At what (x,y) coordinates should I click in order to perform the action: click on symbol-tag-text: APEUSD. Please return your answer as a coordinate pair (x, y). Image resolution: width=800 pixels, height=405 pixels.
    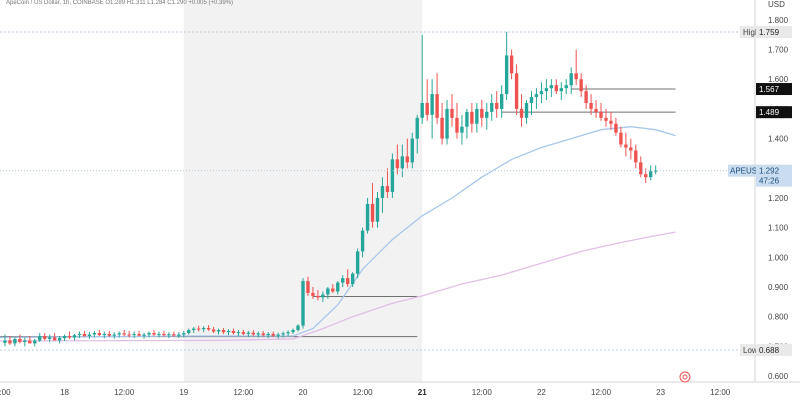
    Looking at the image, I should click on (746, 171).